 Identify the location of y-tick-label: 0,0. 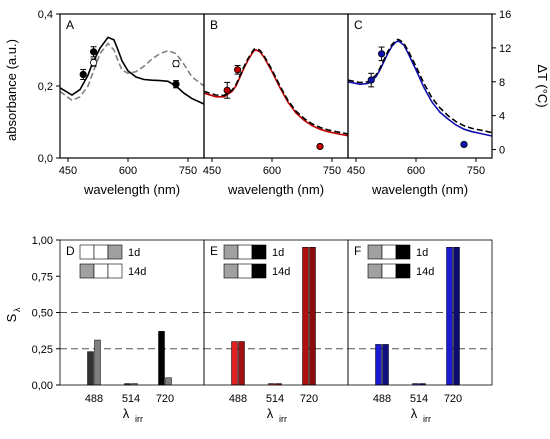
(45, 159).